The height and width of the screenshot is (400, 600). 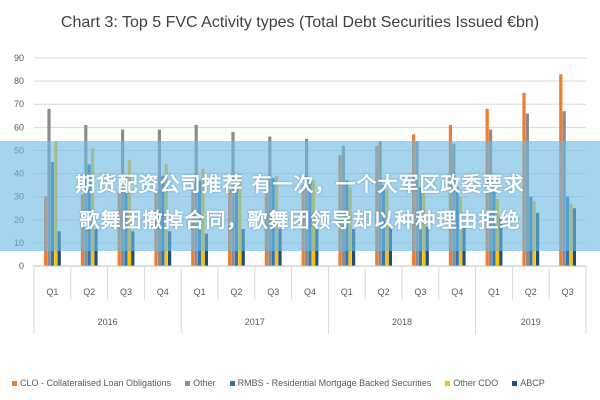 What do you see at coordinates (19, 81) in the screenshot?
I see `y-tick-label: 80` at bounding box center [19, 81].